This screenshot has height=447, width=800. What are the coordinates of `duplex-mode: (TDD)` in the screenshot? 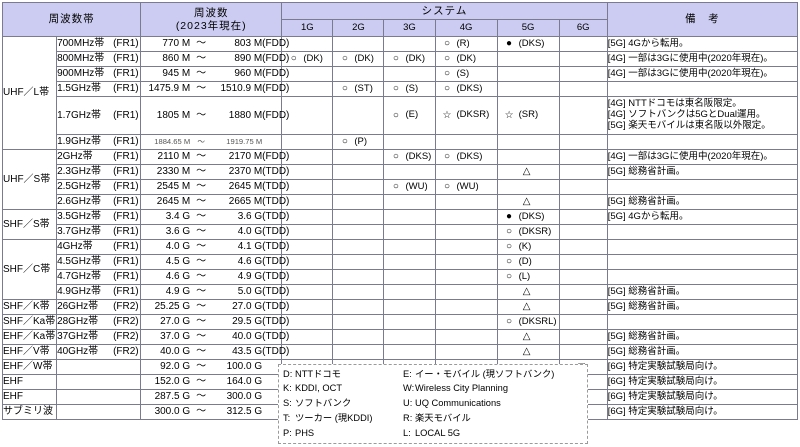 It's located at (276, 322).